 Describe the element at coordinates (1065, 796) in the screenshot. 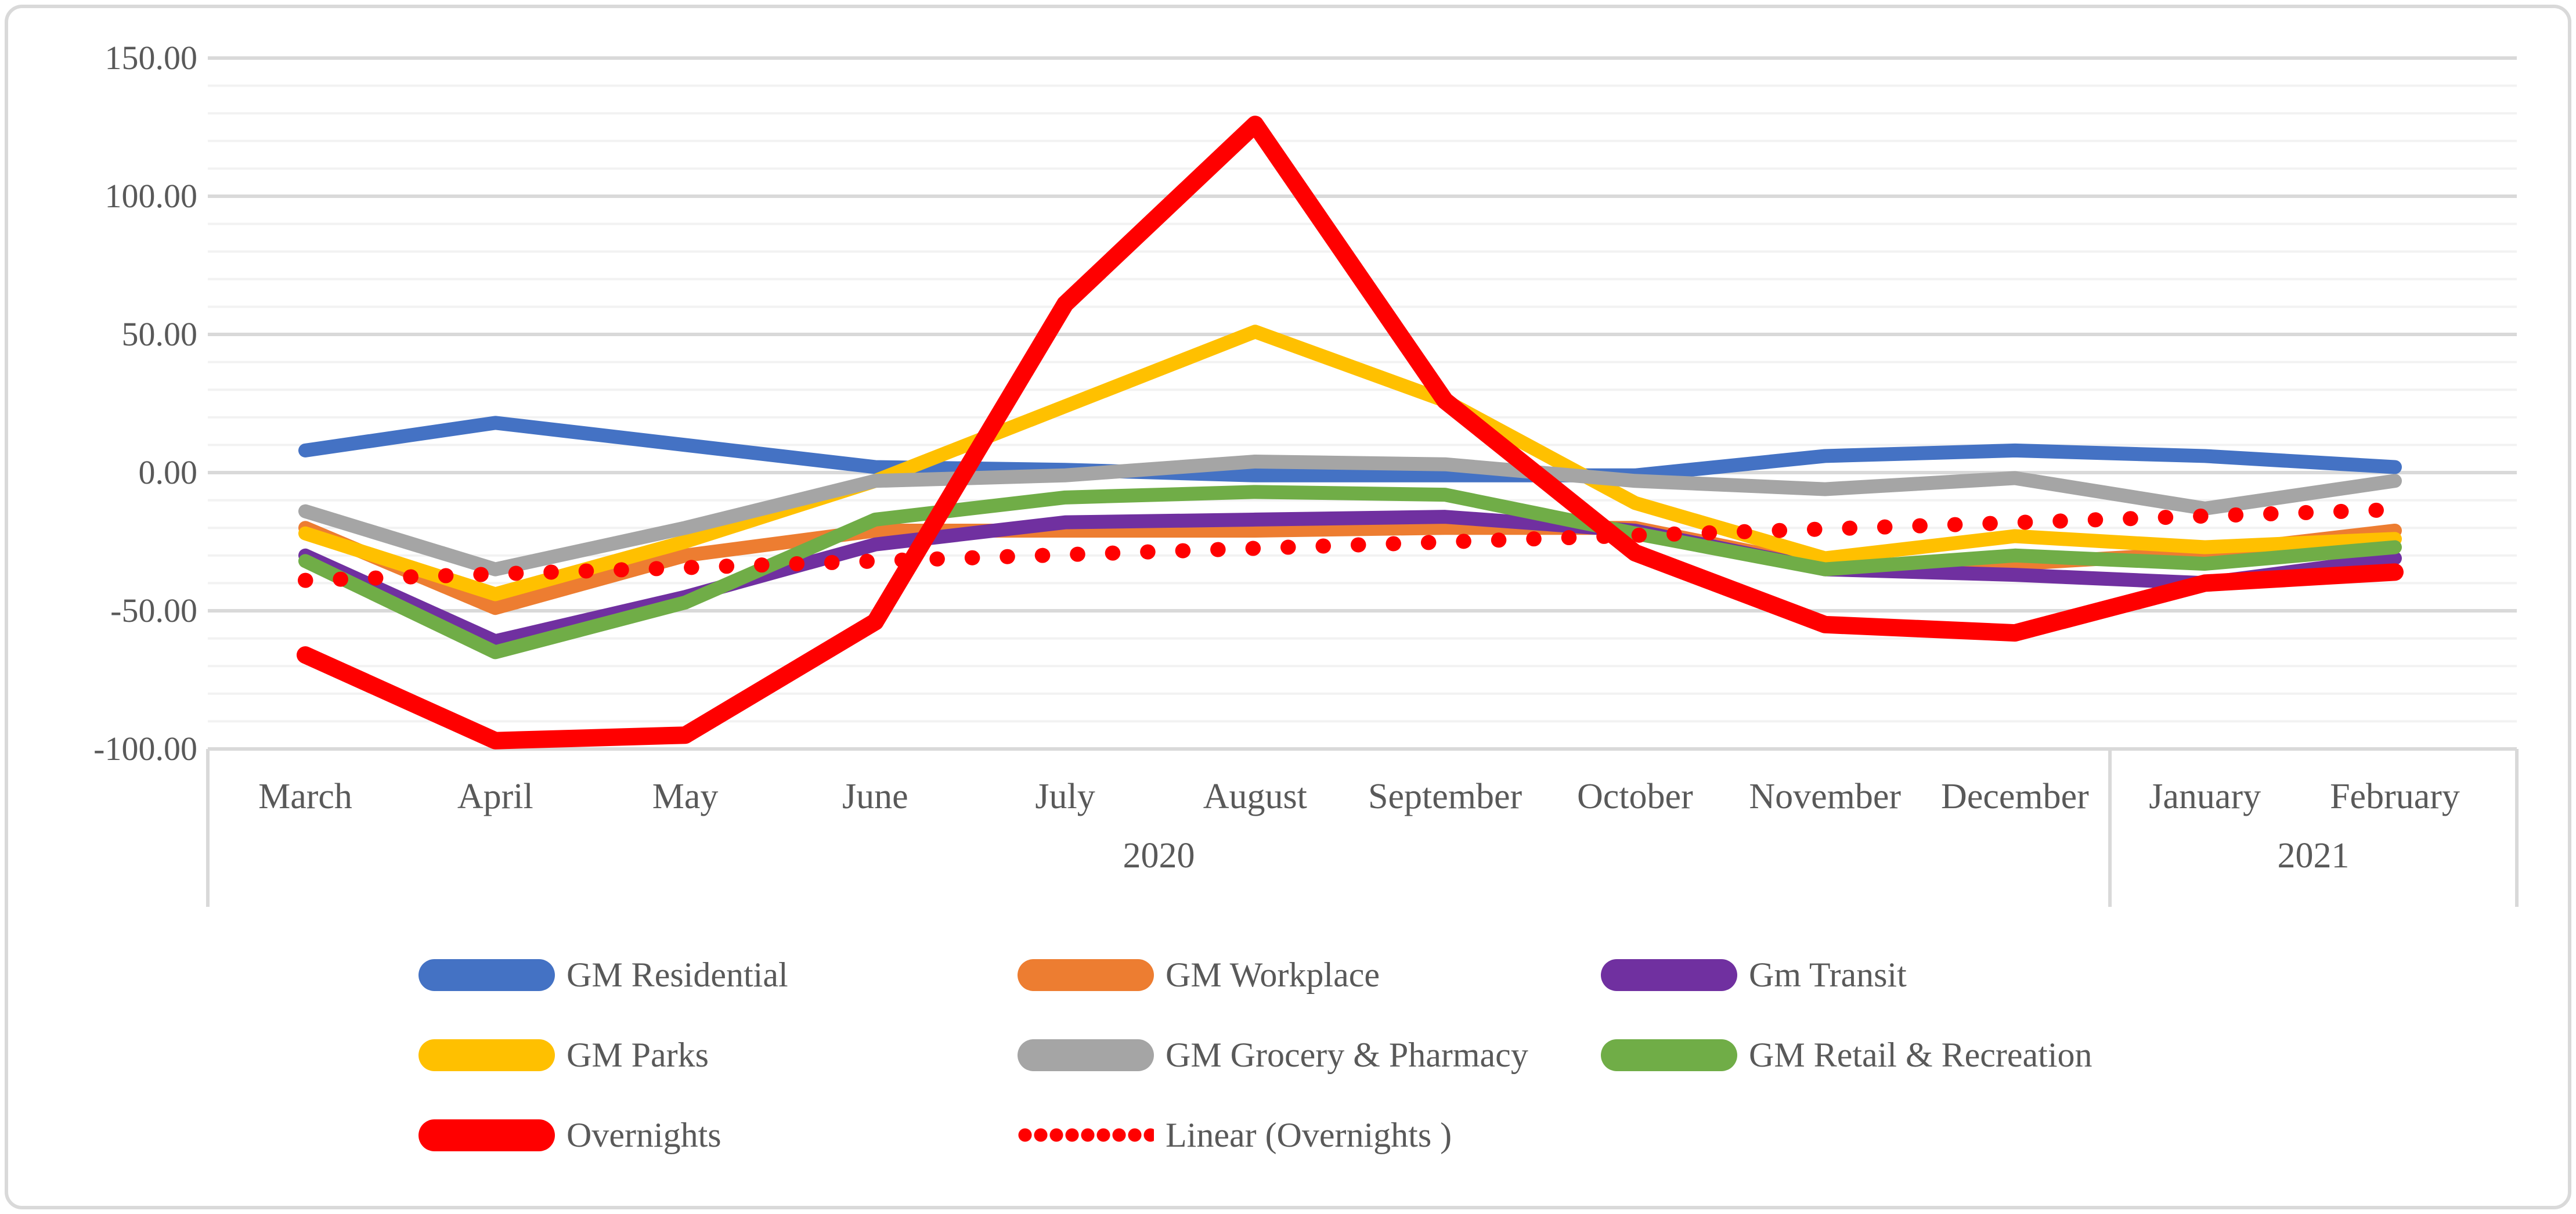

I see `x-axis-month-label: July` at that location.